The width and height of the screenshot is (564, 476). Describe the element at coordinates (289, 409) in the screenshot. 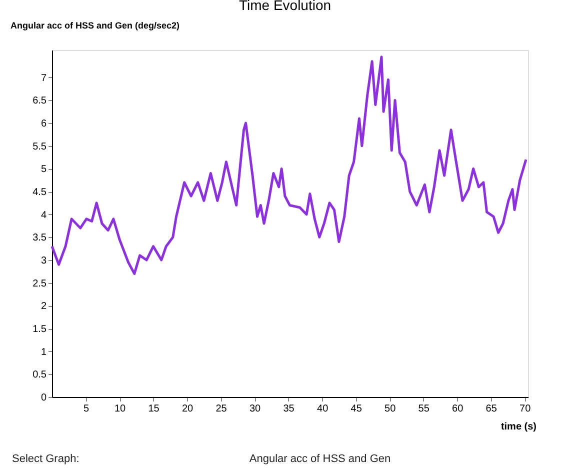

I see `x-tick-label: 35` at that location.